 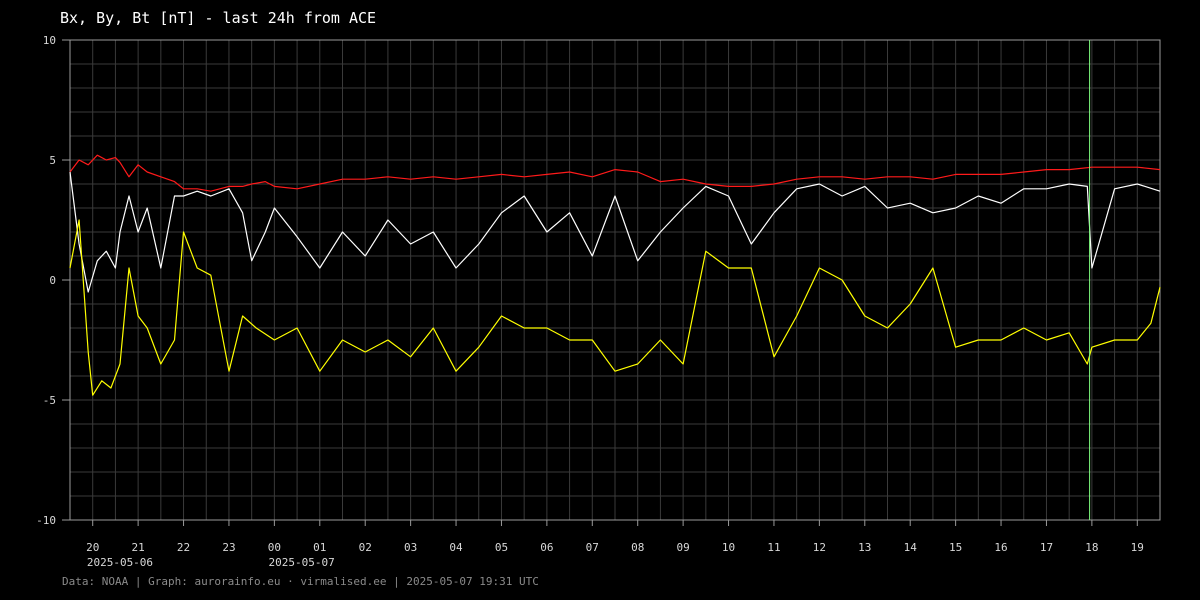 What do you see at coordinates (728, 547) in the screenshot?
I see `x-tick-label: 10` at bounding box center [728, 547].